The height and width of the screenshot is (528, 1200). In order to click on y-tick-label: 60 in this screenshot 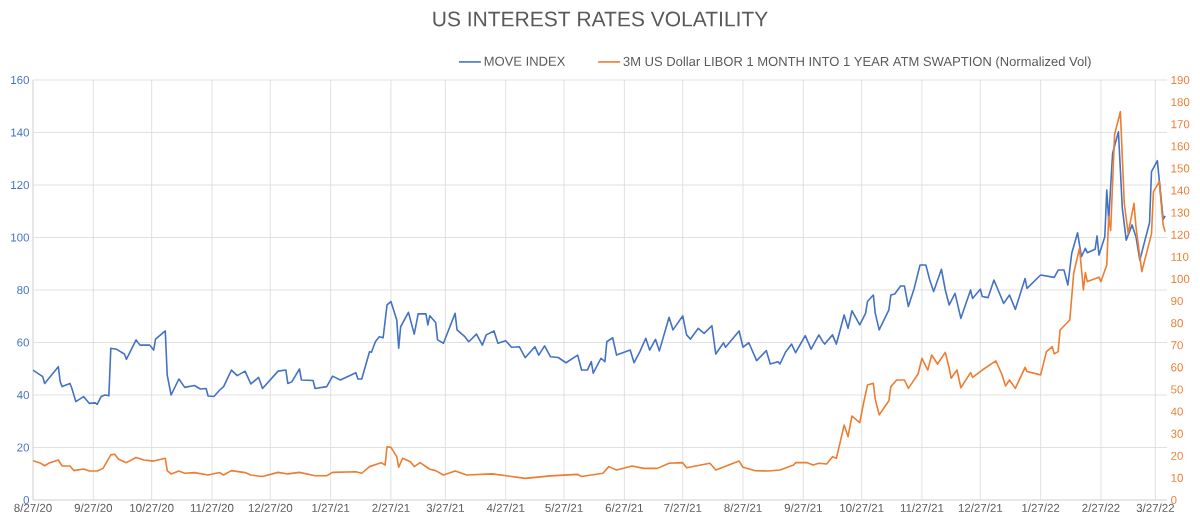, I will do `click(23, 342)`.